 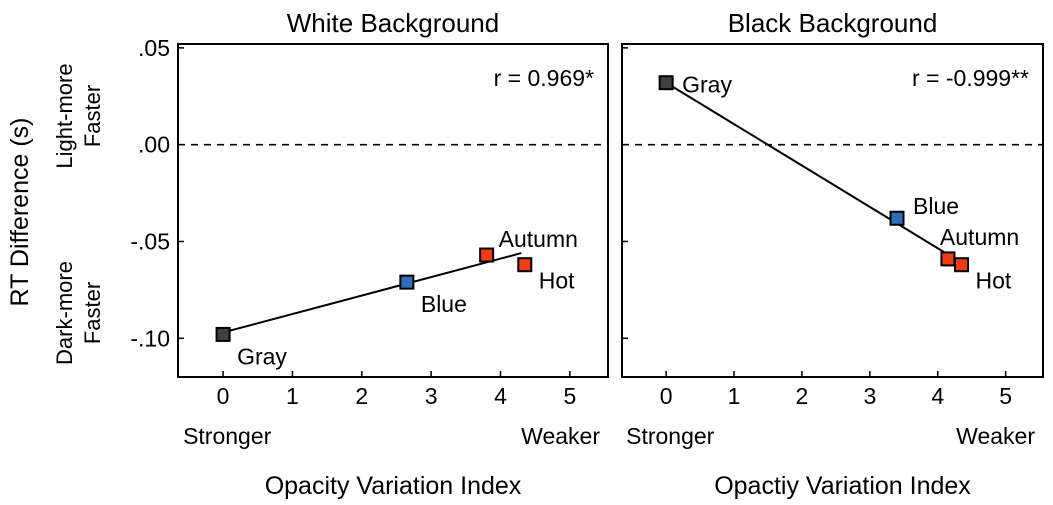 I want to click on x-axis-label: Opactiy Variation Index, so click(x=842, y=486).